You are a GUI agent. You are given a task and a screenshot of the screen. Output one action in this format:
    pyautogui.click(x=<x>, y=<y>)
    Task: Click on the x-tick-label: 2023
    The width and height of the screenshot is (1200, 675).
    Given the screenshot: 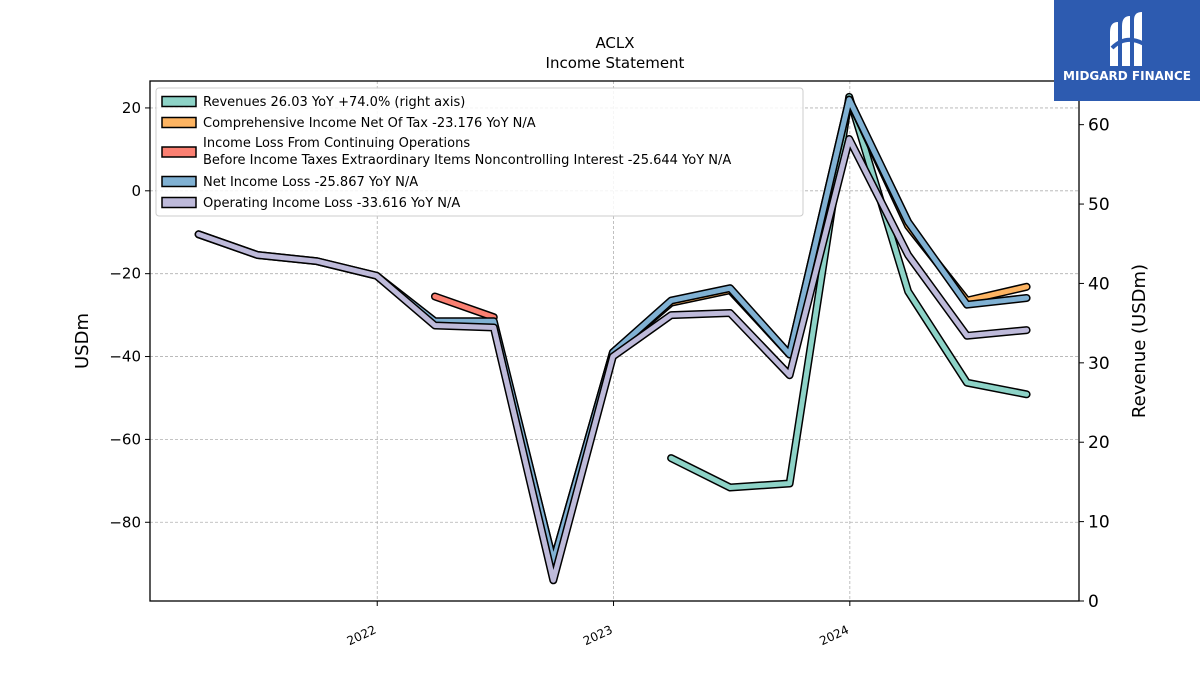 What is the action you would take?
    pyautogui.click(x=598, y=636)
    